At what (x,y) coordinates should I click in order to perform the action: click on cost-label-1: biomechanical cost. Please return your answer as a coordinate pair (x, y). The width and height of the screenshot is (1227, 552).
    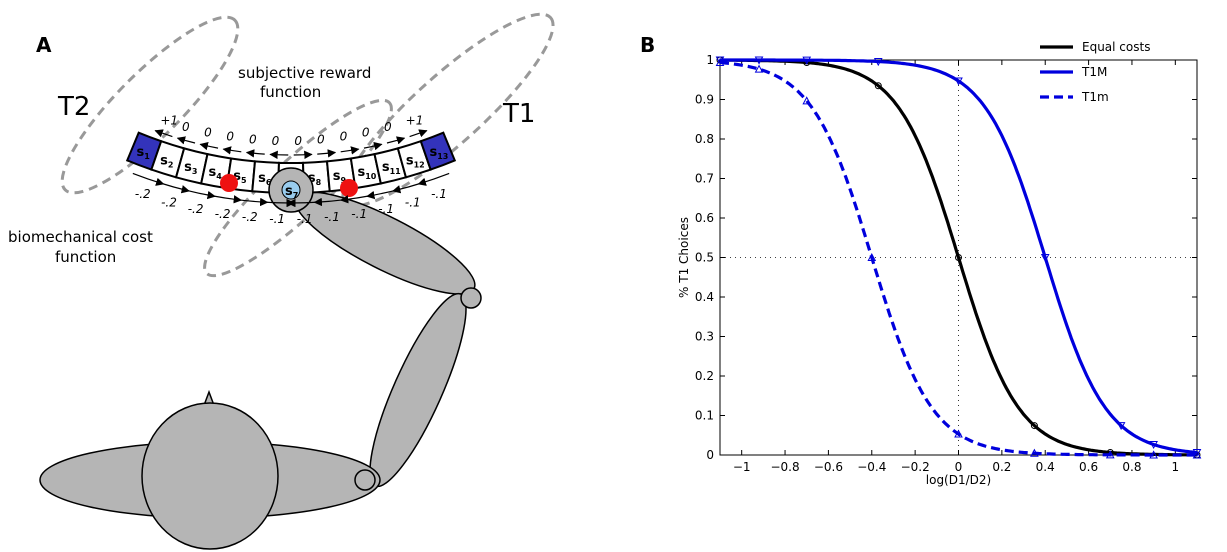
    Looking at the image, I should click on (80, 237).